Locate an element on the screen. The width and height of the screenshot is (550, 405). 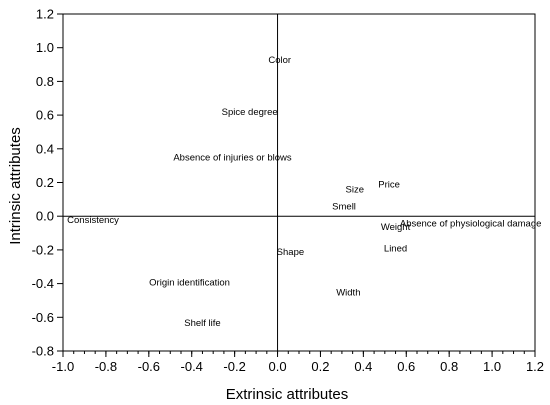
data-point-label: Lined is located at coordinates (395, 249).